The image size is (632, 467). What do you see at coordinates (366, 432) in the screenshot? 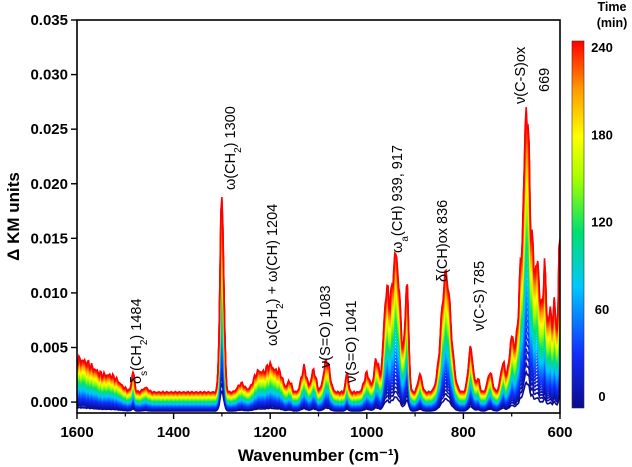
I see `x-tick-label: 1000` at bounding box center [366, 432].